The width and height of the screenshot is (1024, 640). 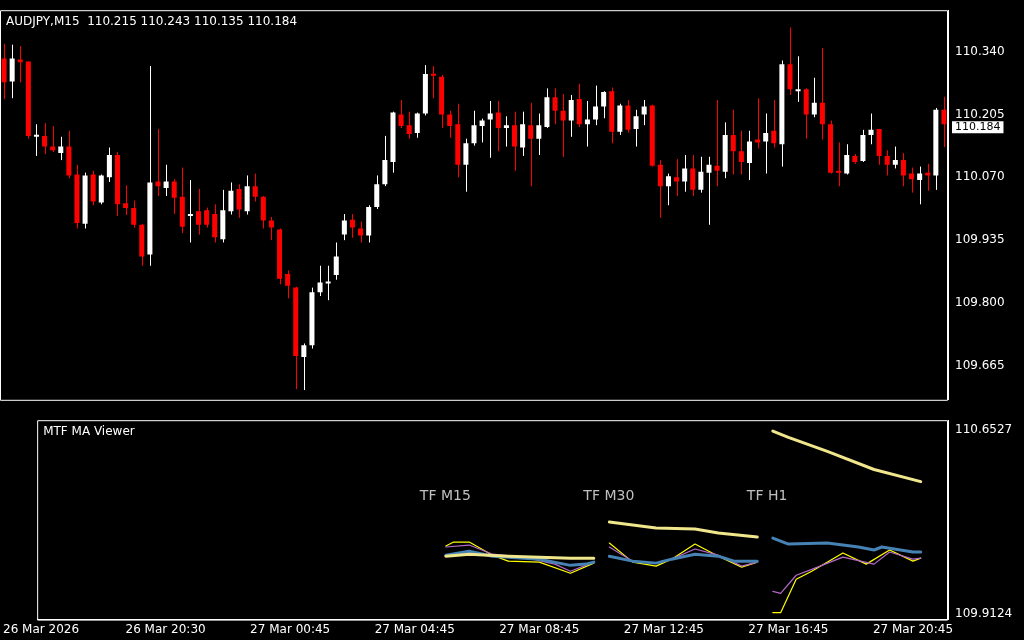 What do you see at coordinates (89, 431) in the screenshot?
I see `chart-title: MTF MA Viewer` at bounding box center [89, 431].